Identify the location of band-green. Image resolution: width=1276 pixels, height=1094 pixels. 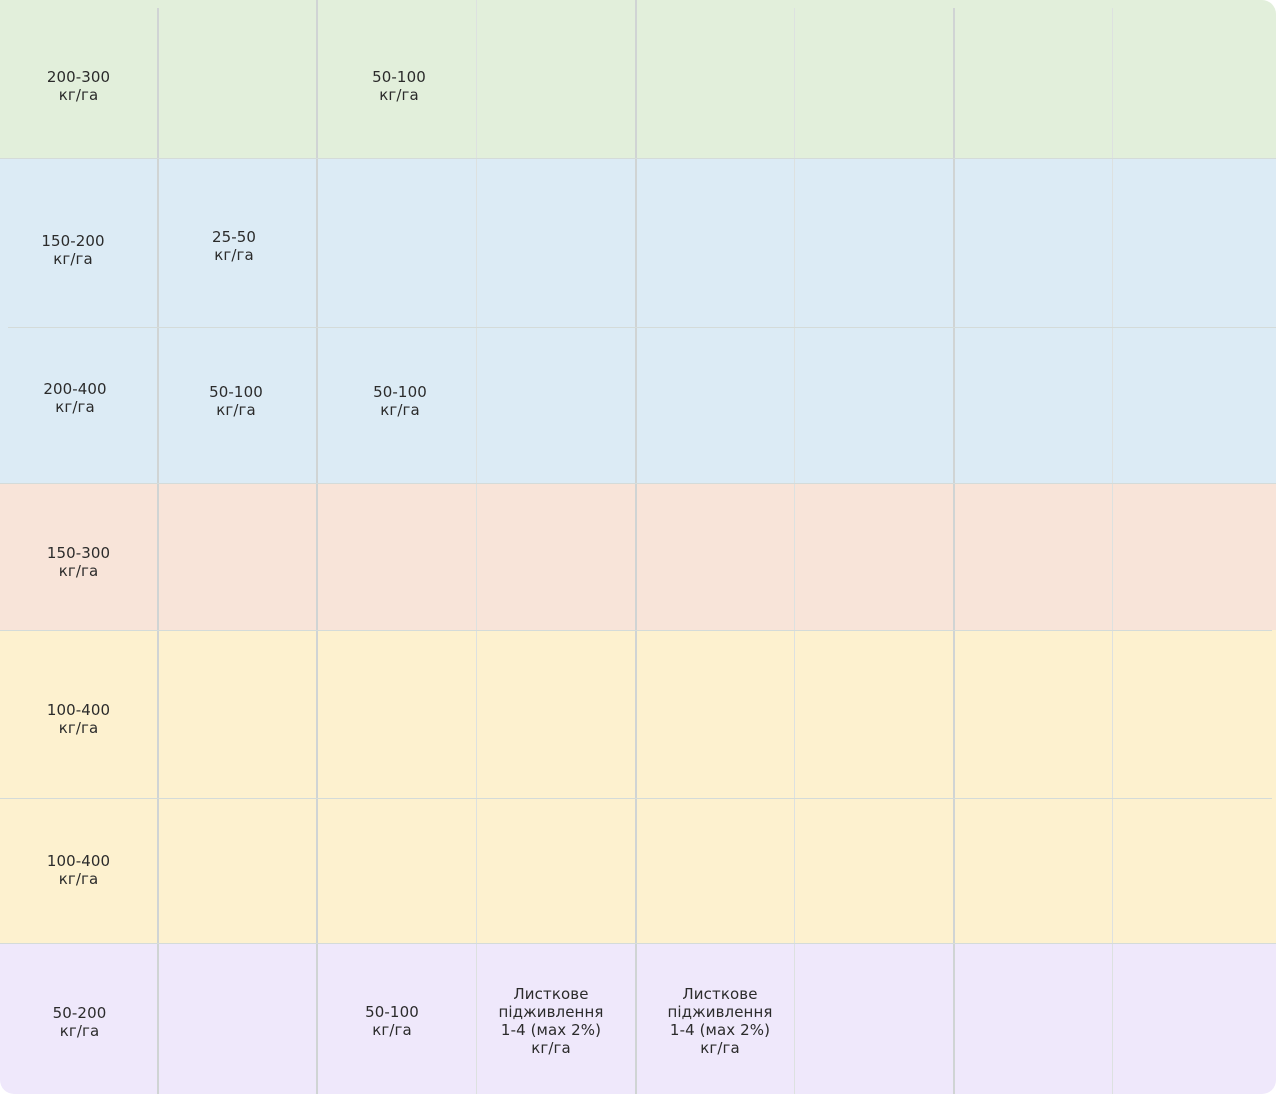
(638, 79).